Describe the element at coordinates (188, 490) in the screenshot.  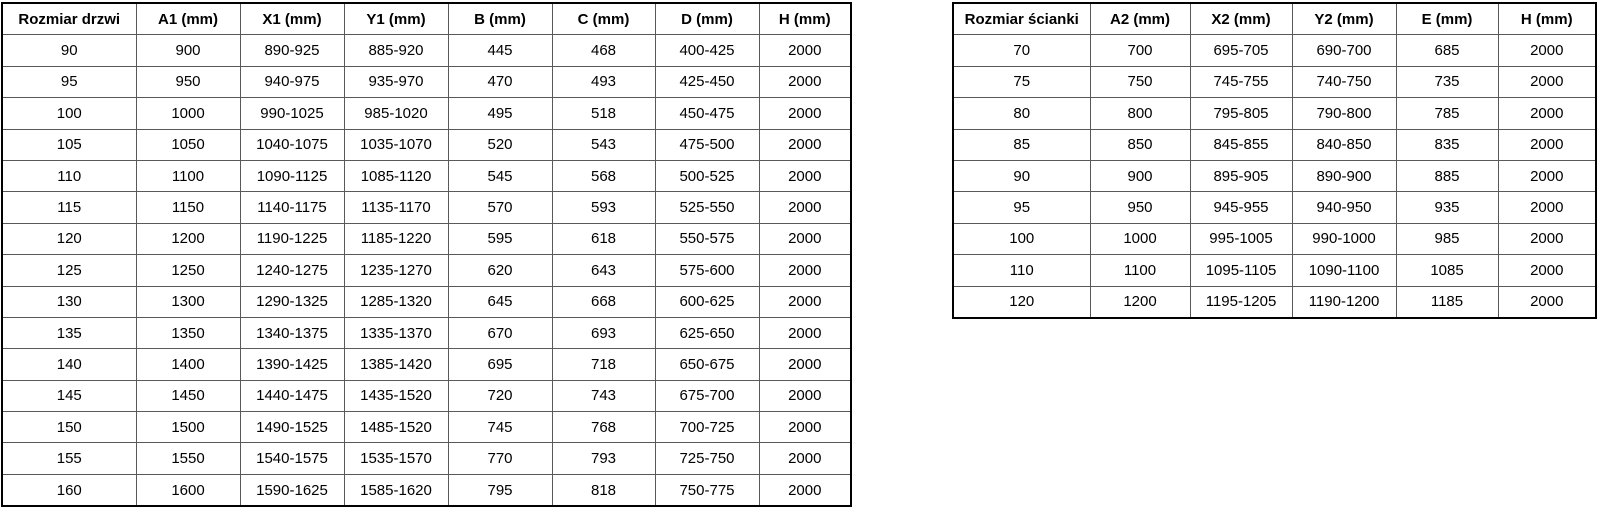
I see `table-cell: 1600` at that location.